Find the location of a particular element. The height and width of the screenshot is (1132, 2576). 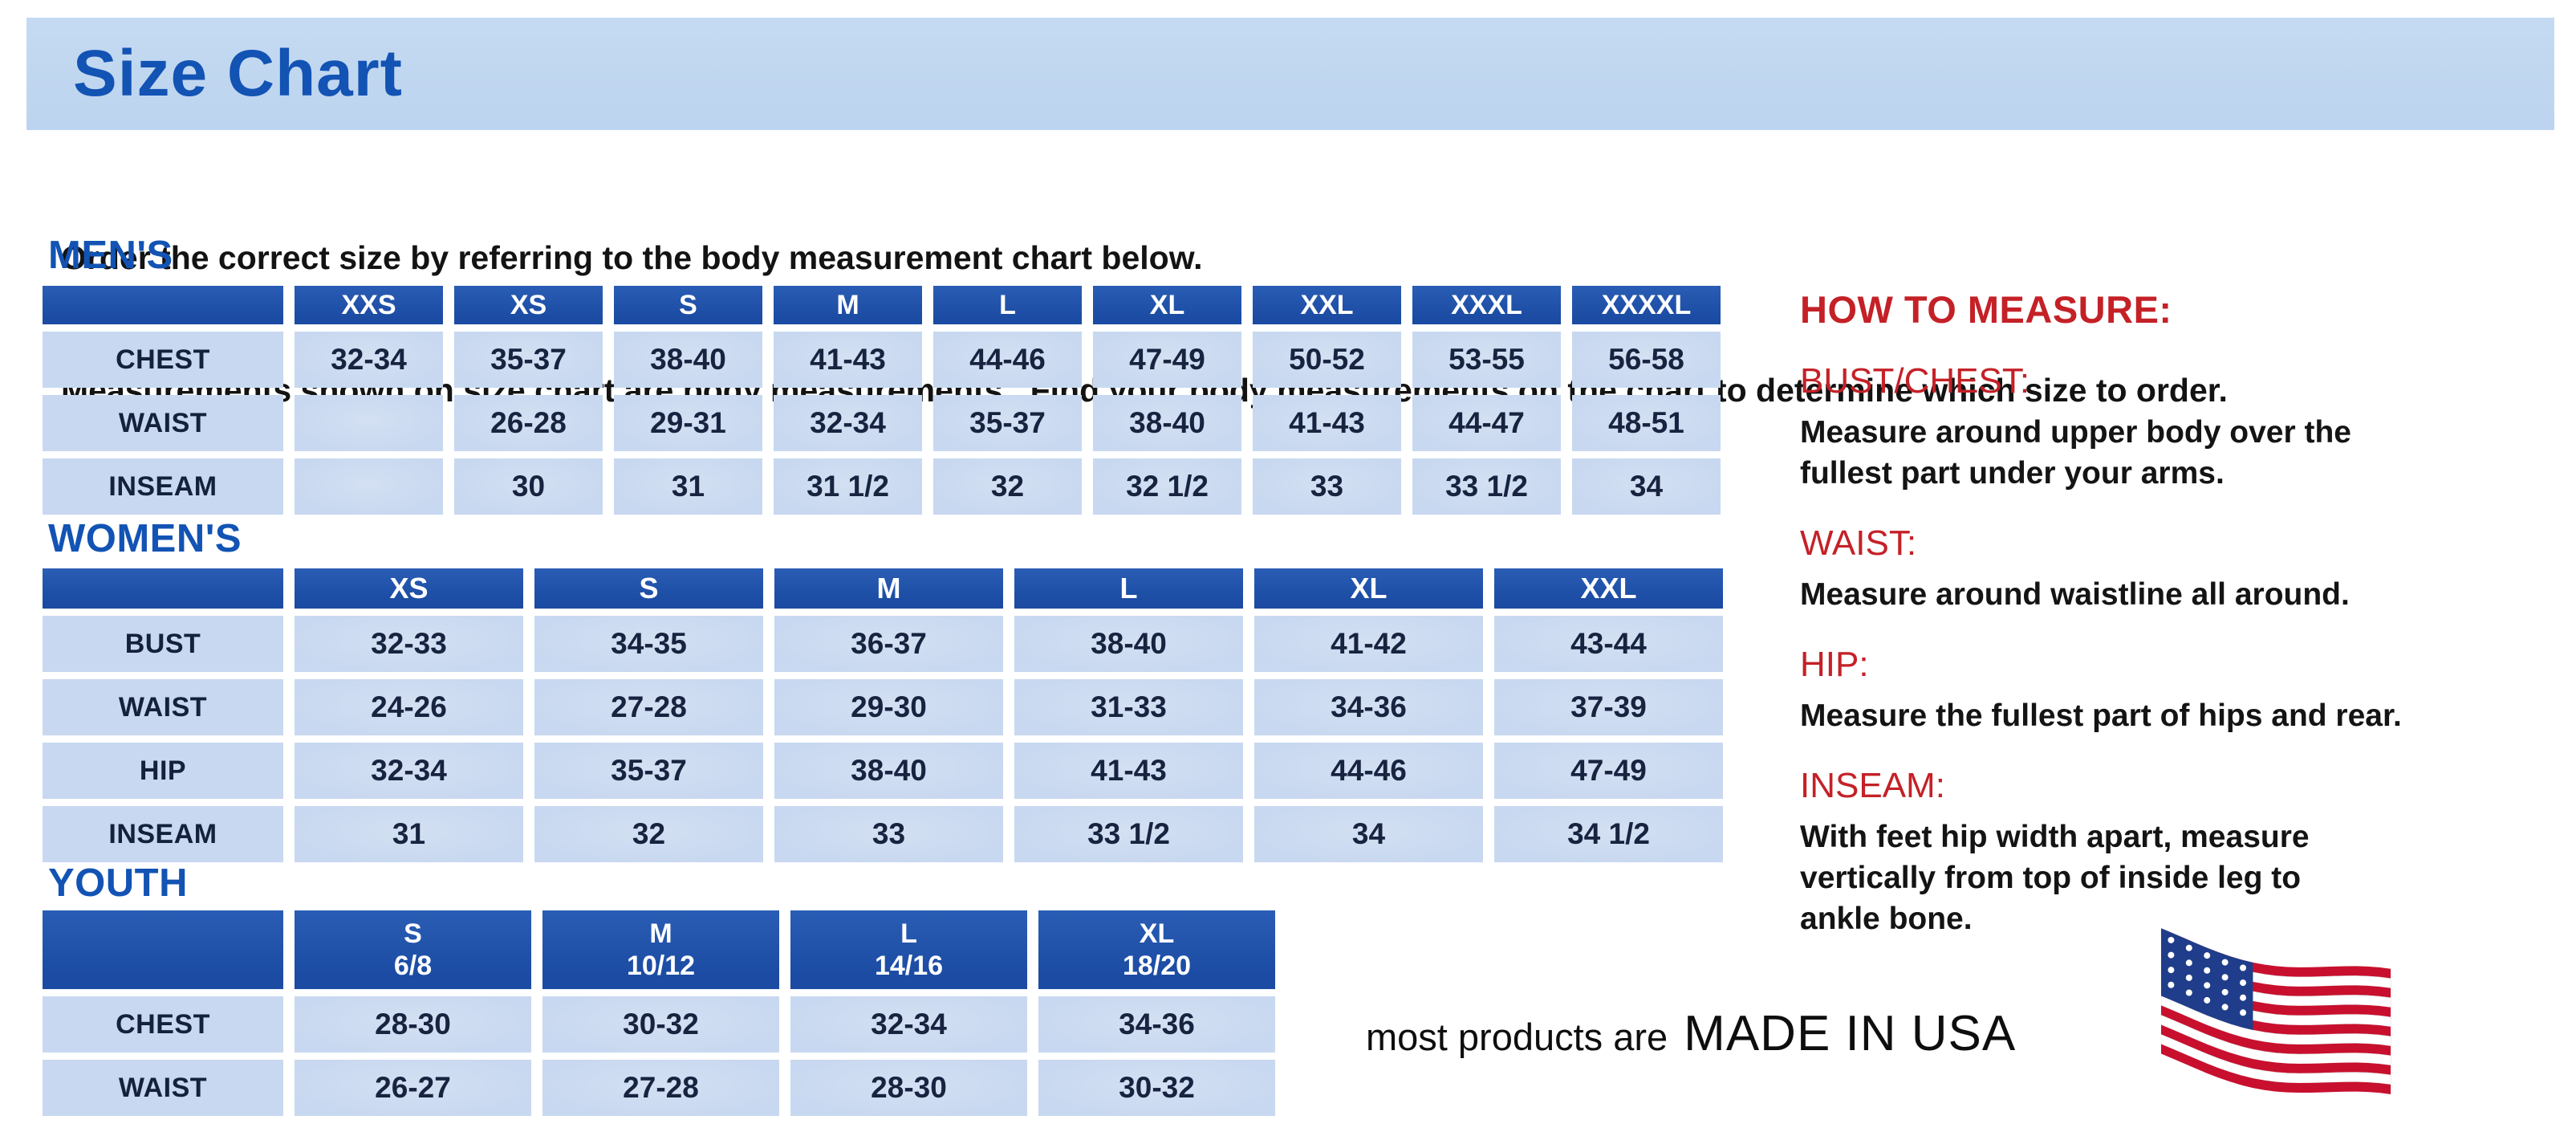

mens-value-cell: 47-49 is located at coordinates (1167, 360).